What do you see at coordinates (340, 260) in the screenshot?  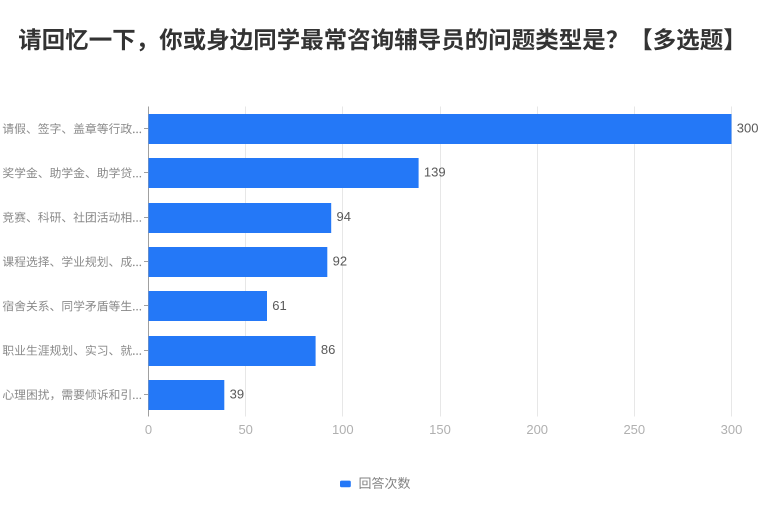 I see `svg-text: 92` at bounding box center [340, 260].